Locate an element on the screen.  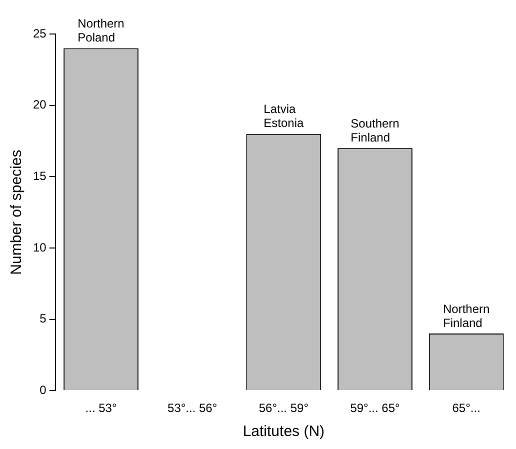
annotation: Latvia Estonia is located at coordinates (284, 116).